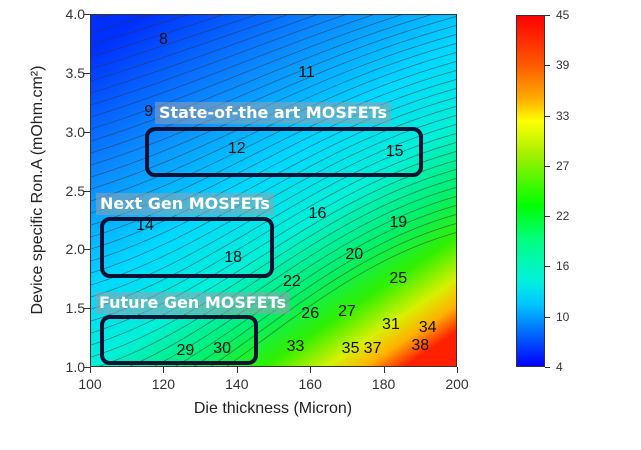 This screenshot has height=450, width=641. What do you see at coordinates (163, 39) in the screenshot?
I see `contour-label: 8` at bounding box center [163, 39].